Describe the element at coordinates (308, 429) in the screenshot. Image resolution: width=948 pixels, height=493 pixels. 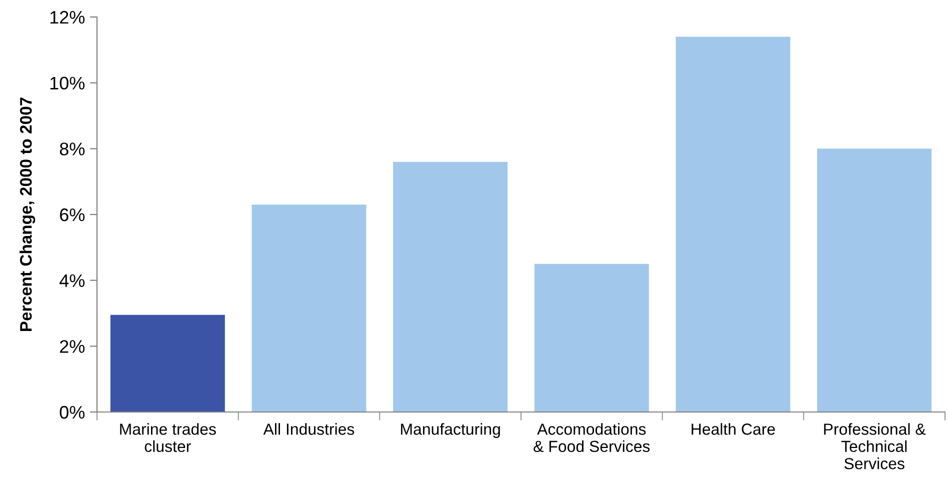
I see `x-tick-label: All Industries` at that location.